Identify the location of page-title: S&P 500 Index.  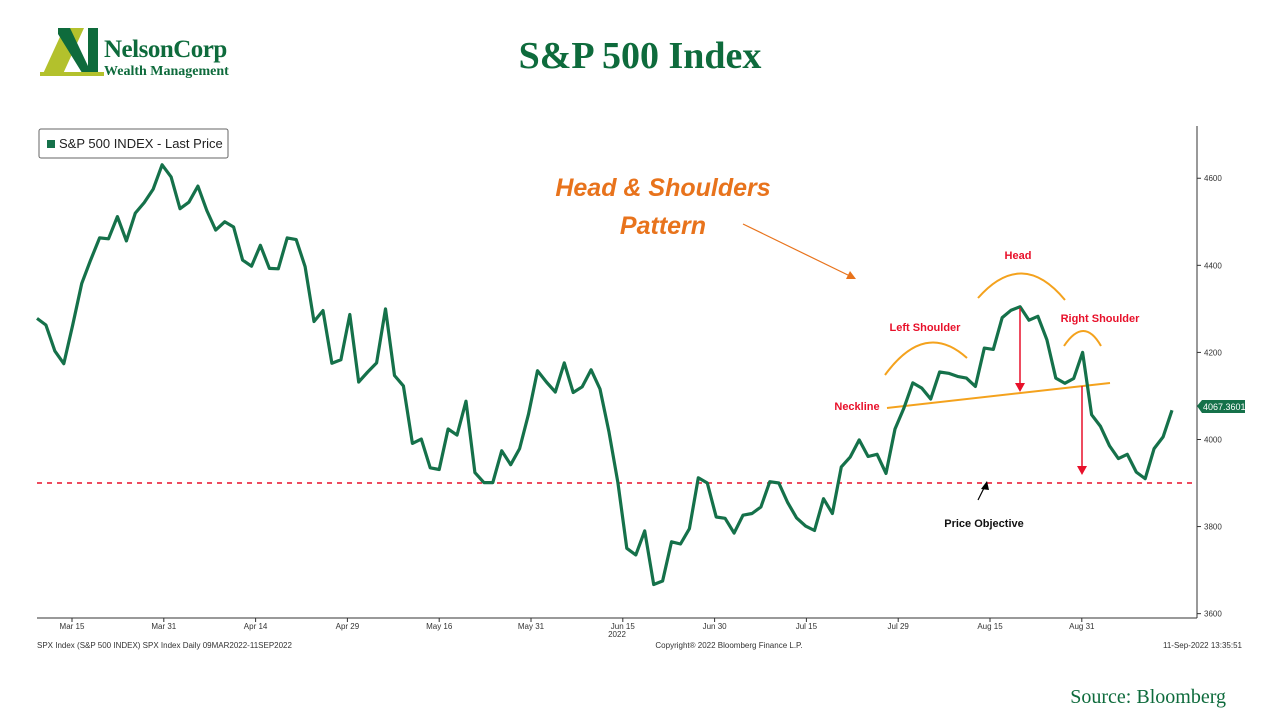
(640, 56).